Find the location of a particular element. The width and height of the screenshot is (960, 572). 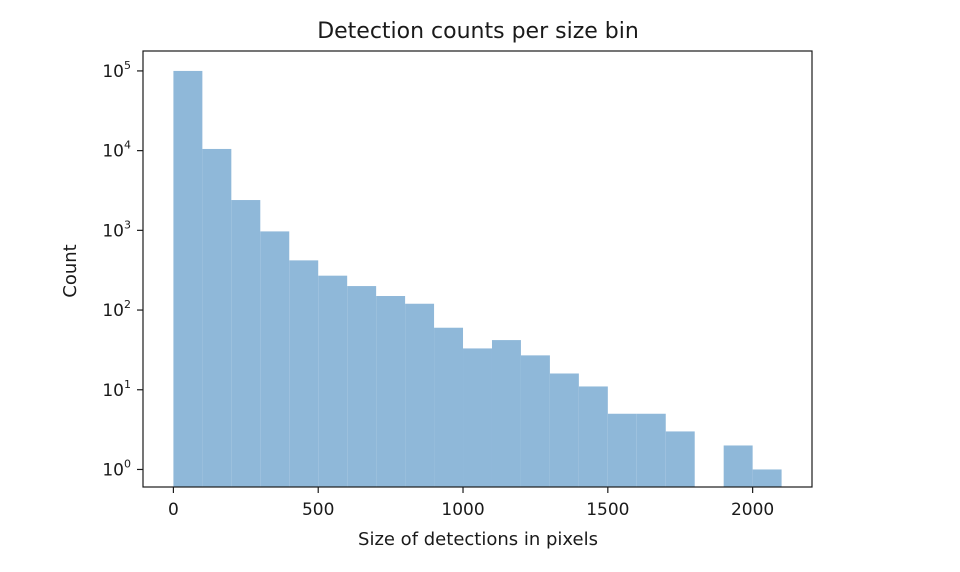

y-axis-label: Count is located at coordinates (70, 270).